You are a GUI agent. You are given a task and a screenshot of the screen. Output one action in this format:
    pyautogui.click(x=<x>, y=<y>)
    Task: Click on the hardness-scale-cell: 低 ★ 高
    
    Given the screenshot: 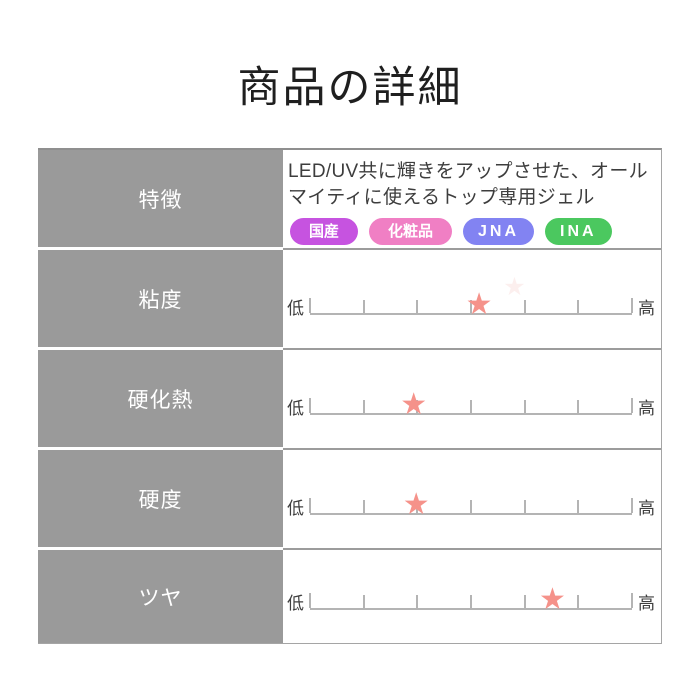 What is the action you would take?
    pyautogui.click(x=472, y=500)
    